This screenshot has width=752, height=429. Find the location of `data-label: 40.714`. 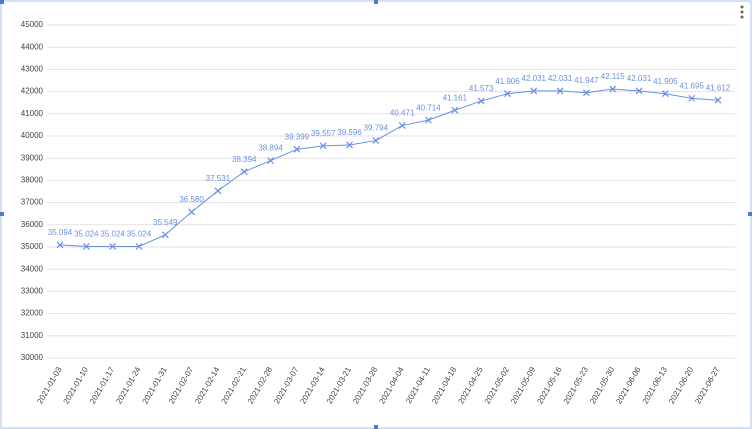

data-label: 40.714 is located at coordinates (428, 107).